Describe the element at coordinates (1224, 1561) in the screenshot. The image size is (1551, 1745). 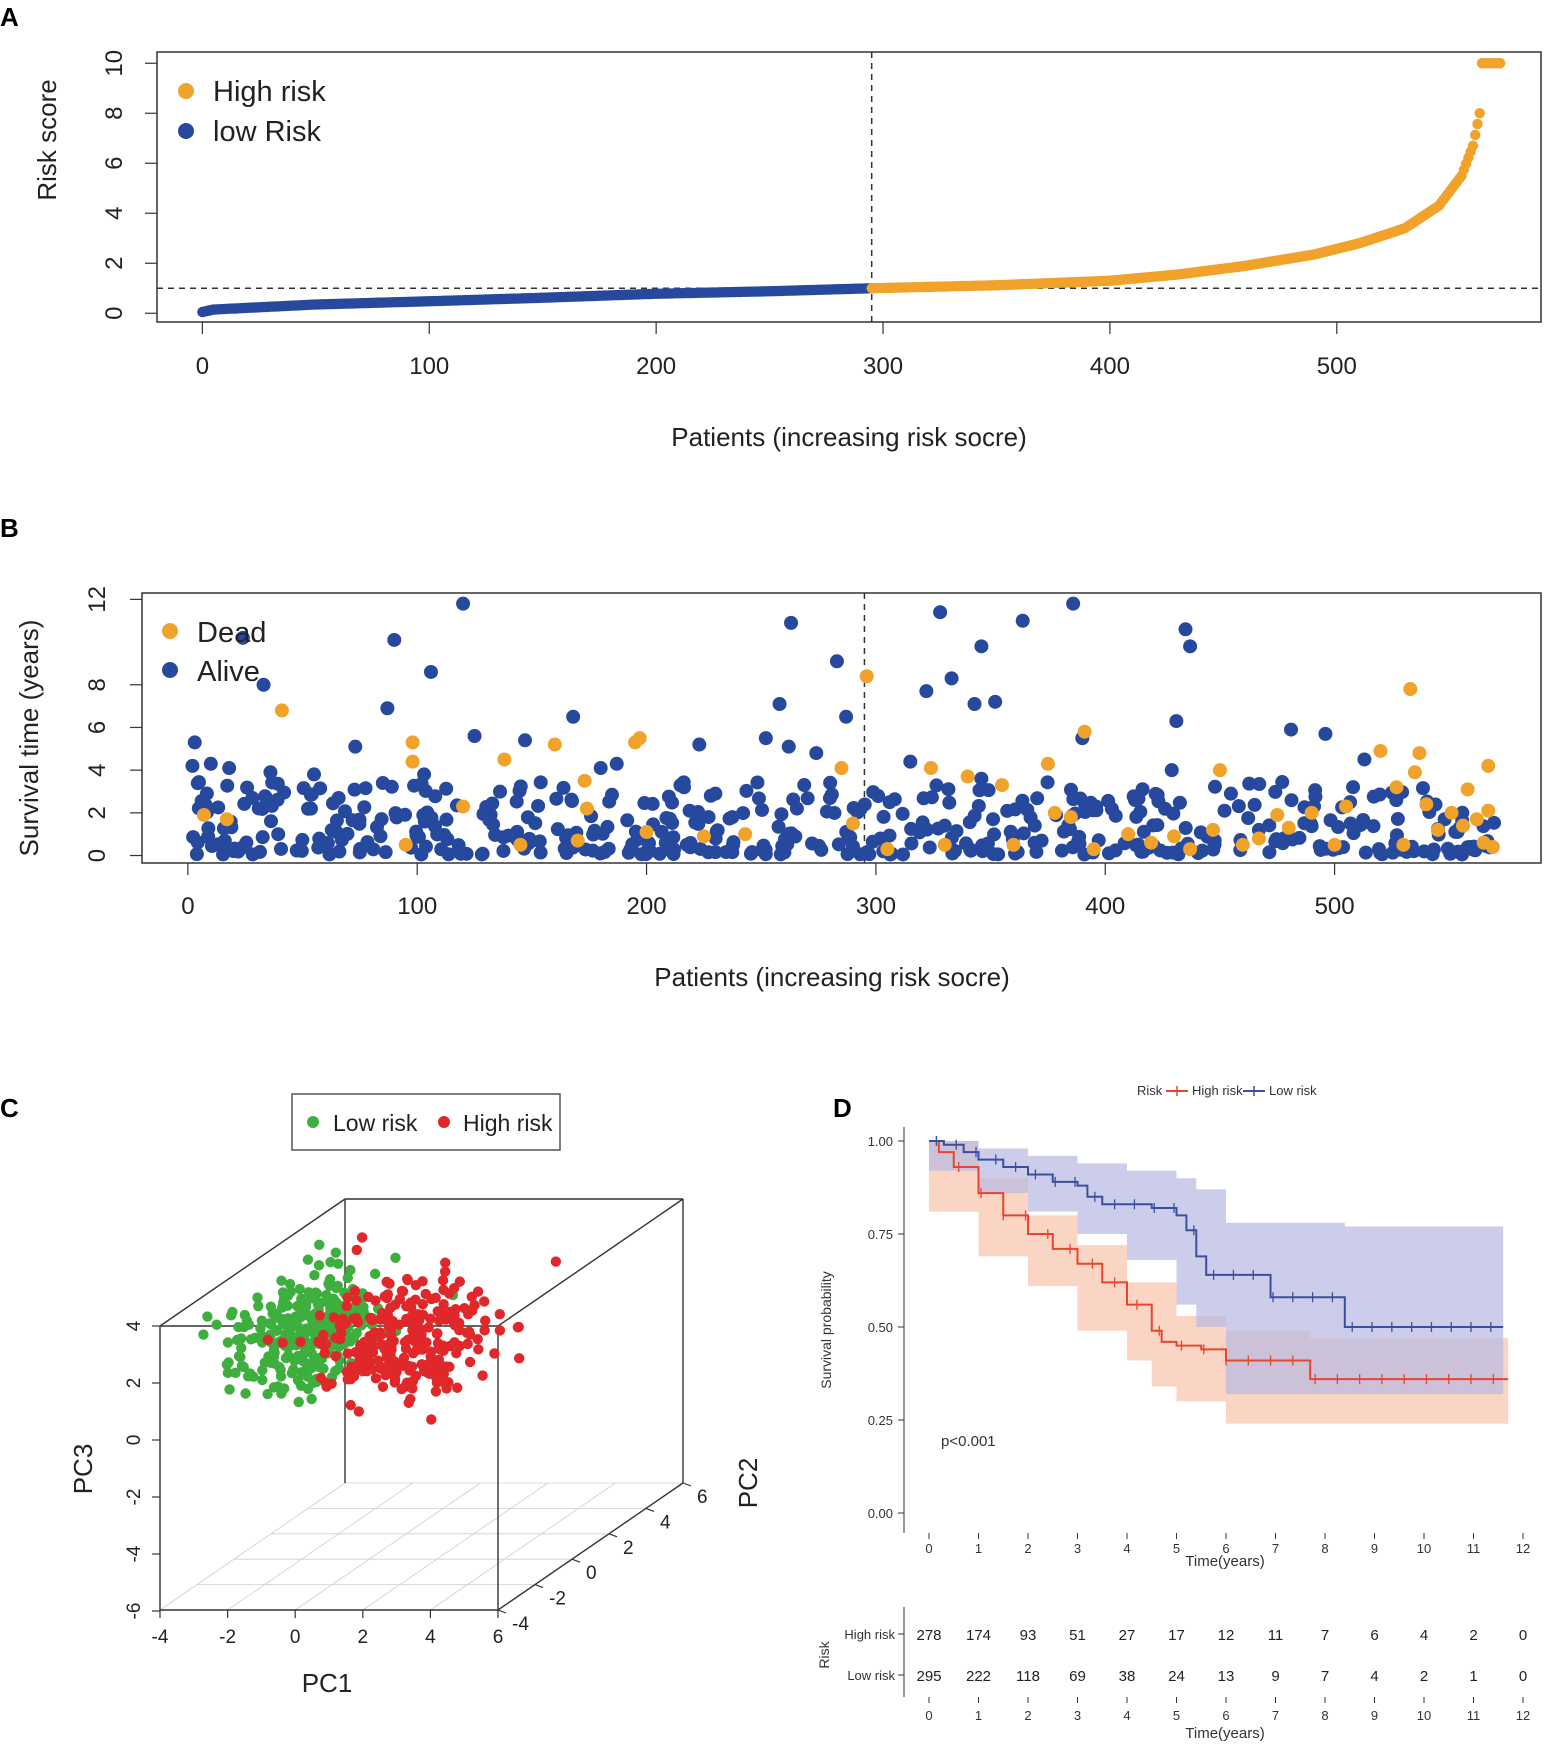
I see `x-axis-title: Time(years)` at that location.